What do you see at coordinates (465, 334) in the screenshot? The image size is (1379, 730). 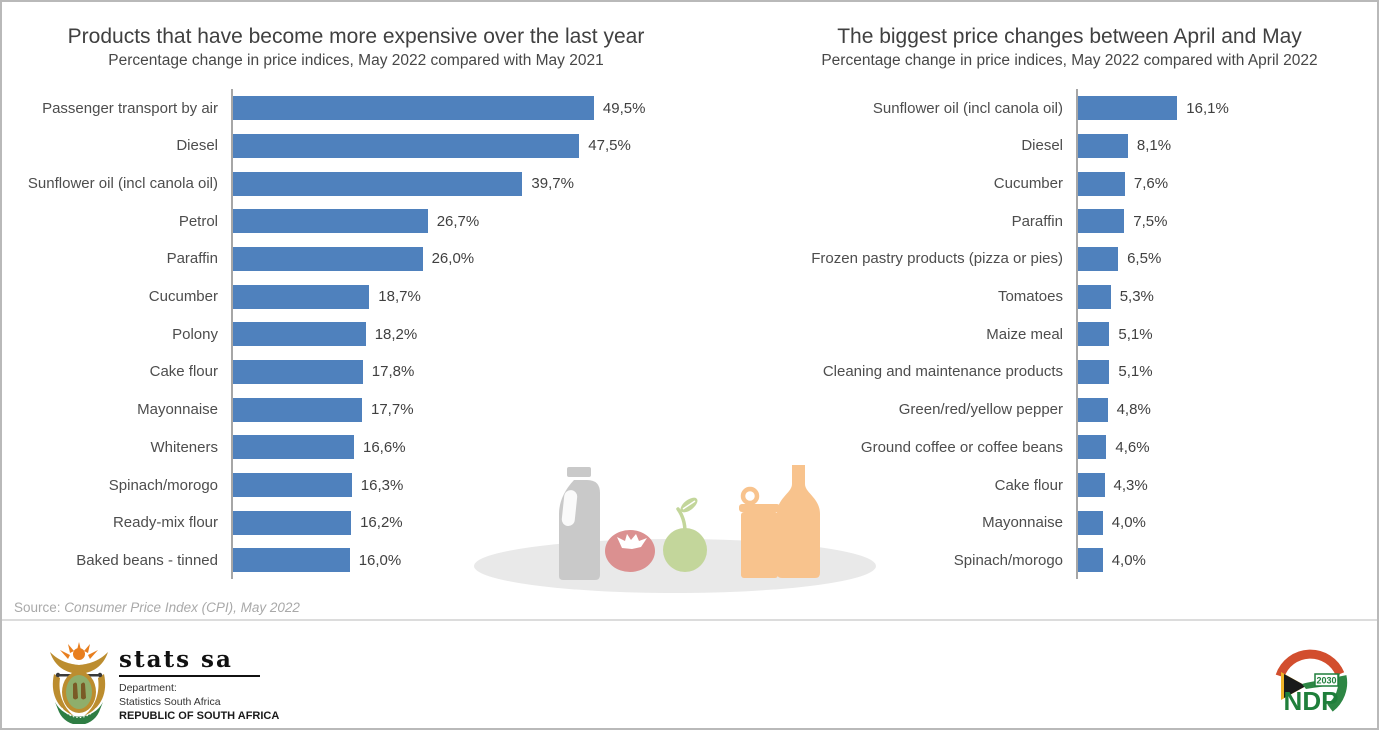 I see `plot-area: 18,2%` at bounding box center [465, 334].